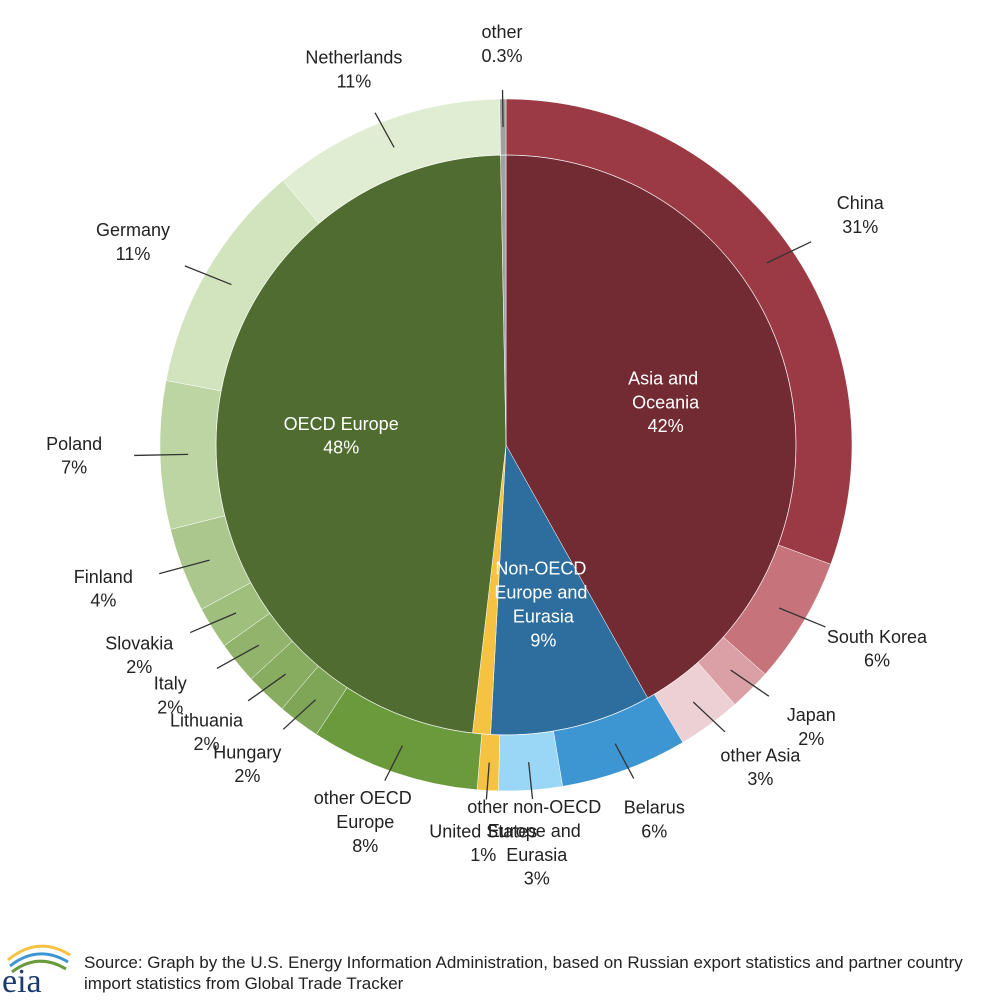 Image resolution: width=992 pixels, height=1005 pixels. Describe the element at coordinates (365, 822) in the screenshot. I see `label-line: Europe` at that location.